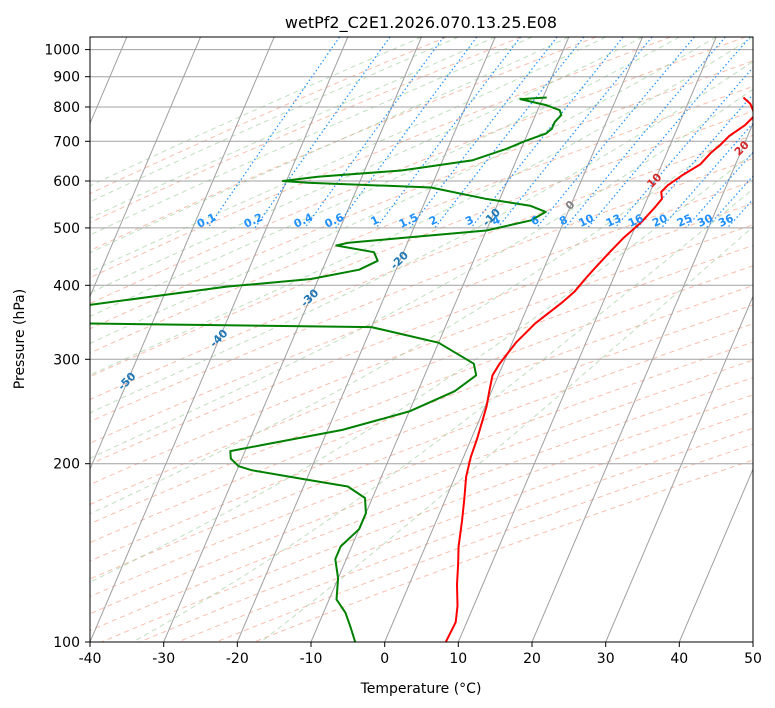 The height and width of the screenshot is (708, 775). I want to click on mixing-ratio-label: 36, so click(726, 220).